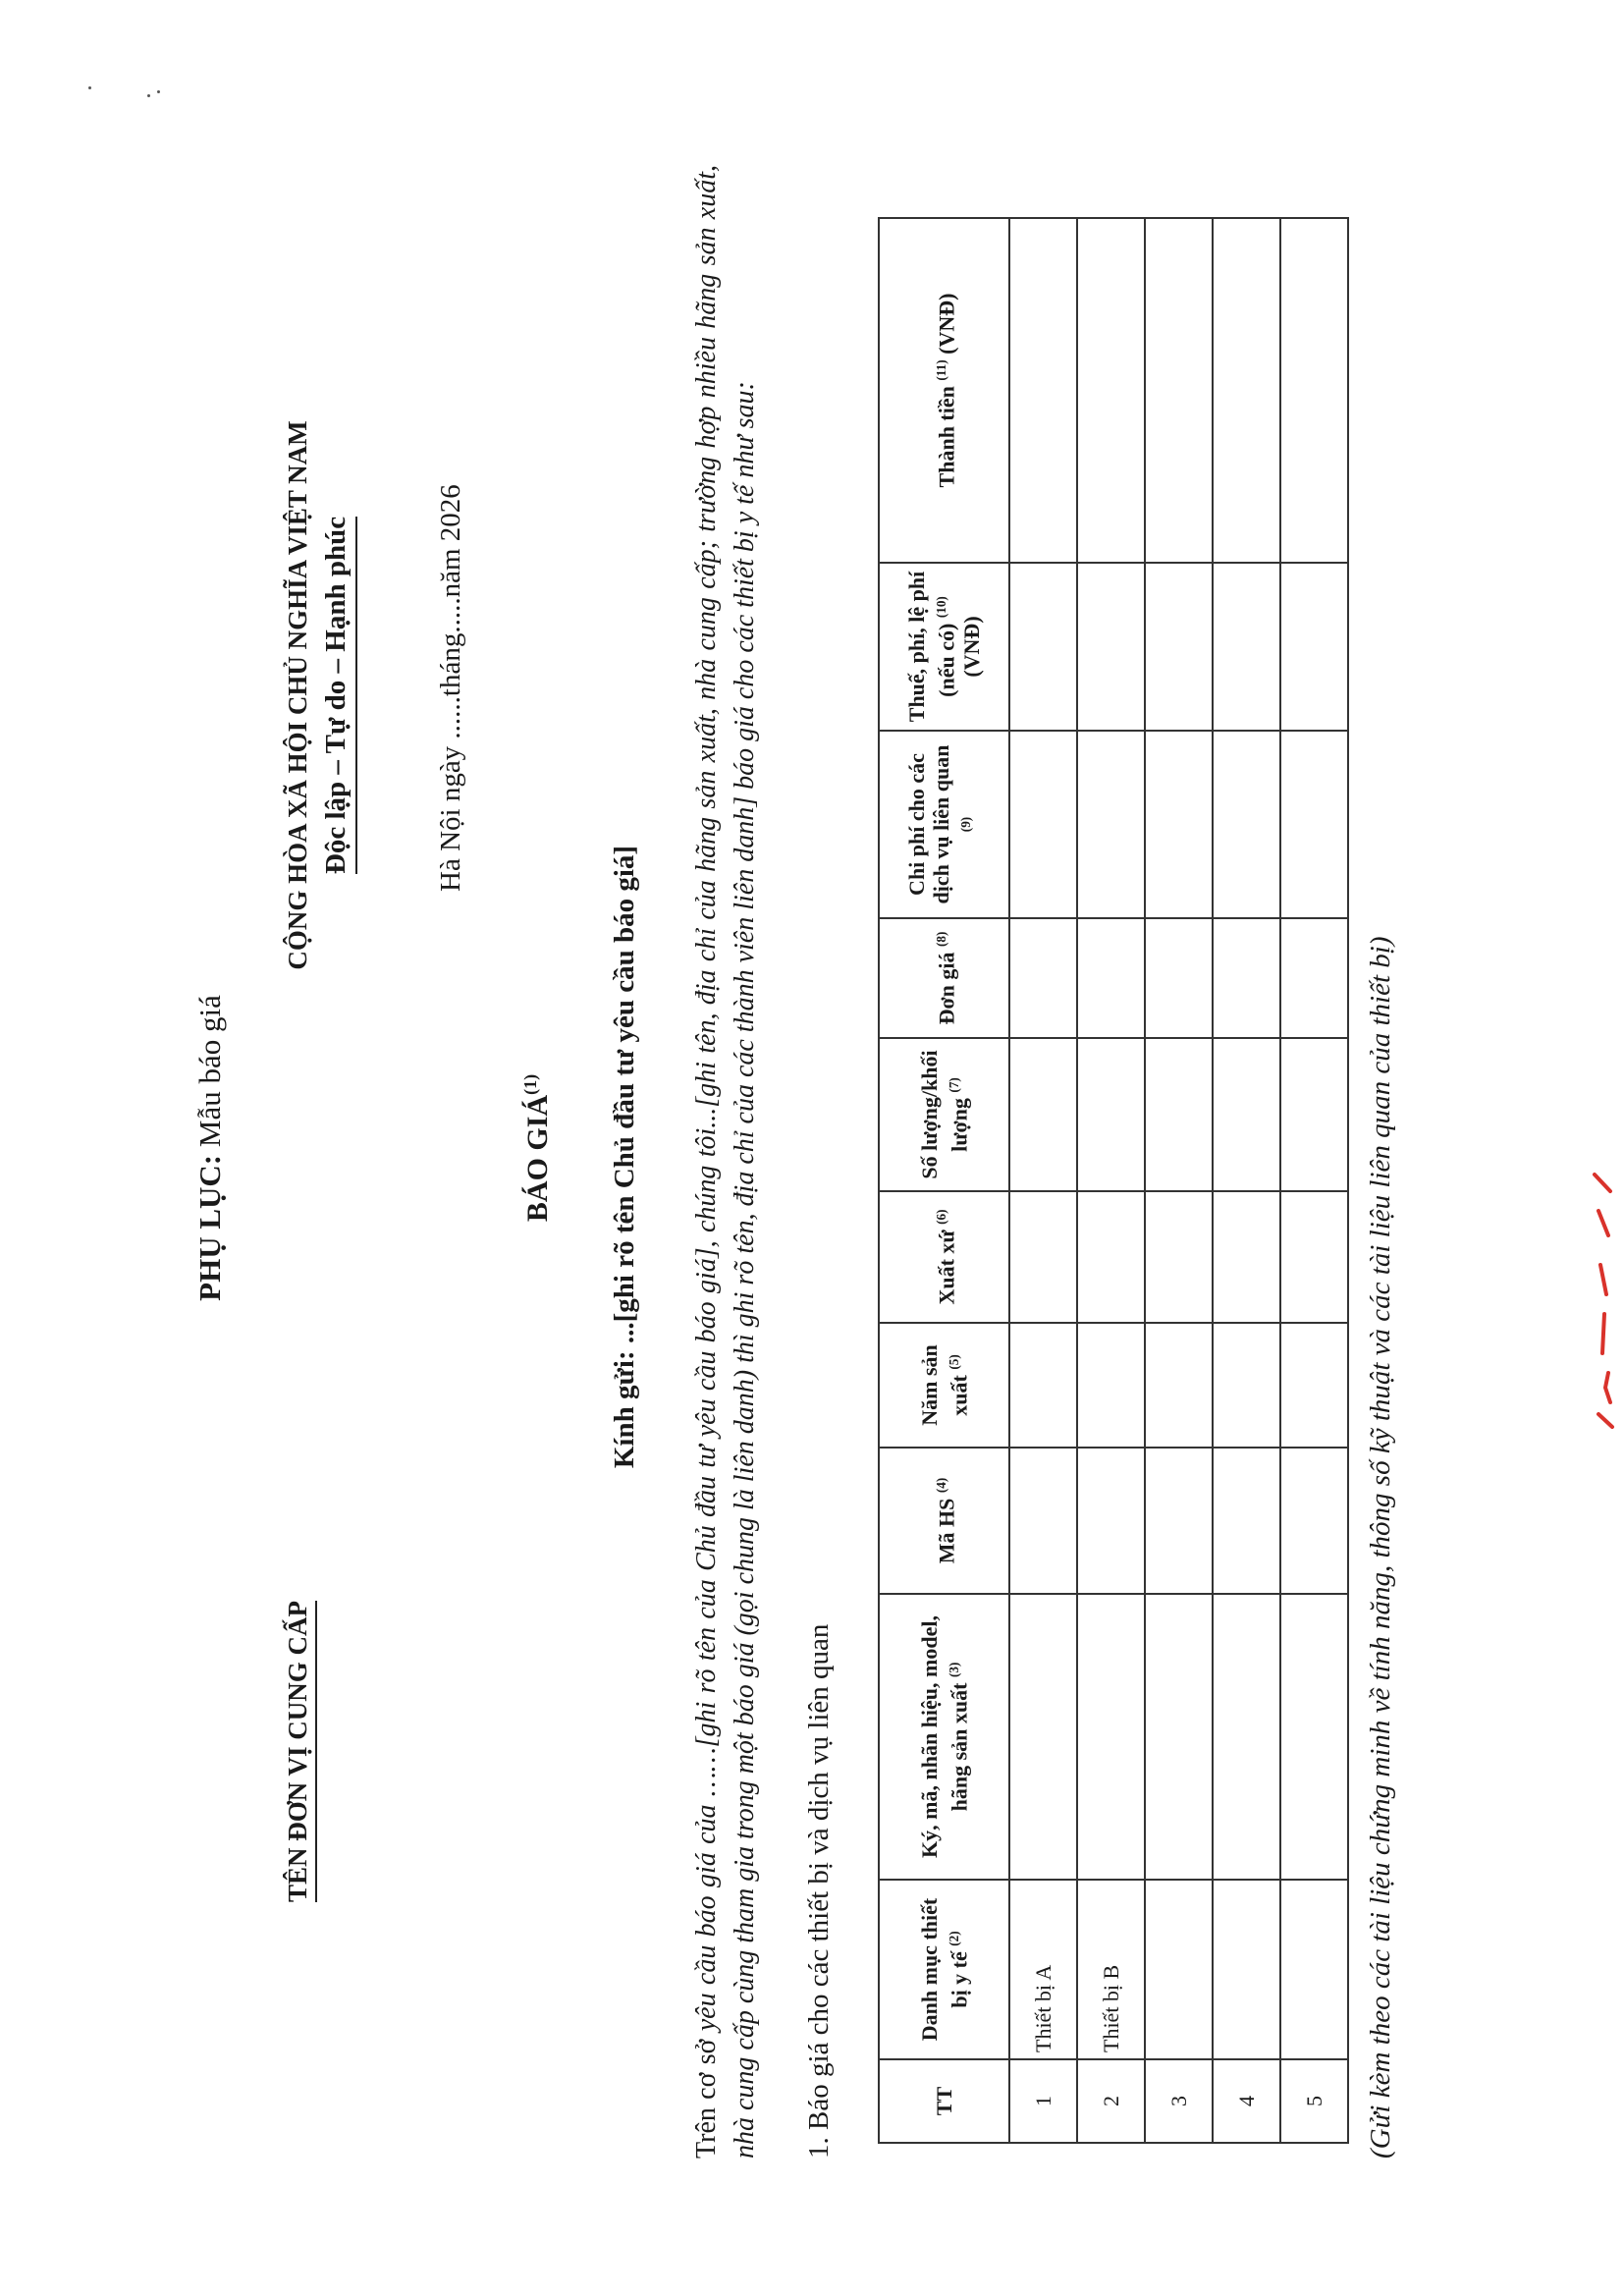  What do you see at coordinates (941, 1217) in the screenshot?
I see `column-header-note: (6)` at bounding box center [941, 1217].